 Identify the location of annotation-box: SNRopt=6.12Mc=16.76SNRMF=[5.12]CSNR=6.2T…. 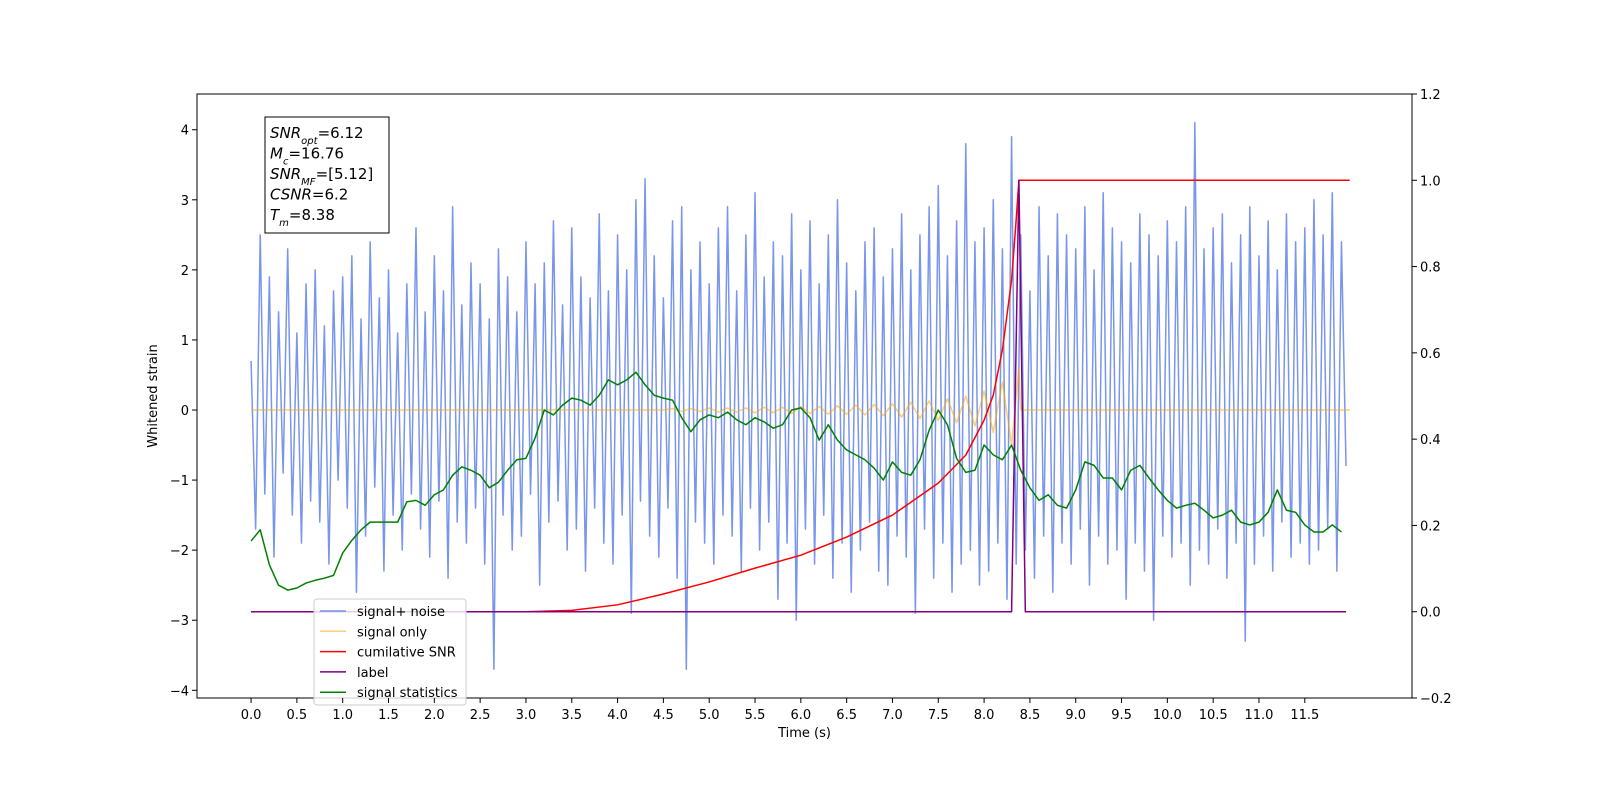
(327, 175).